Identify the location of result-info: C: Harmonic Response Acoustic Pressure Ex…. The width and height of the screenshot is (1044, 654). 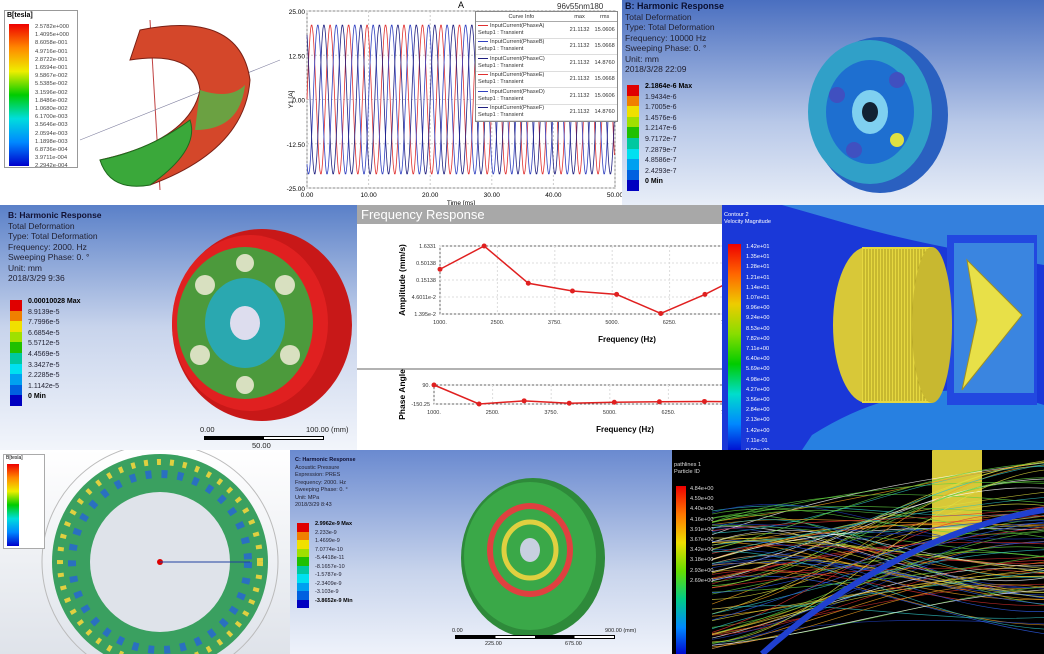
(325, 483).